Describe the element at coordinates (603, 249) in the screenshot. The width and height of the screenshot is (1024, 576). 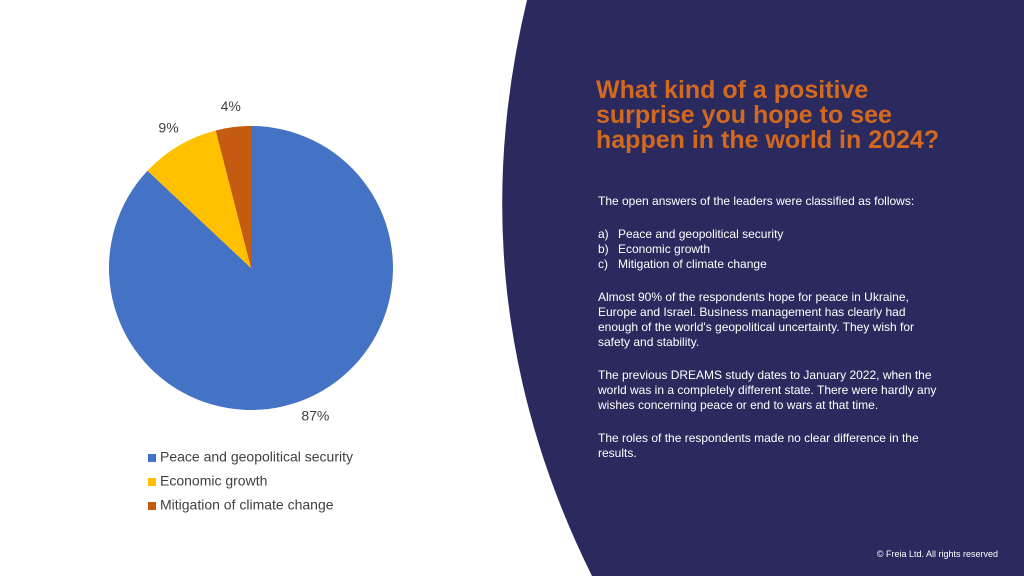
I see `list-marker: b)` at that location.